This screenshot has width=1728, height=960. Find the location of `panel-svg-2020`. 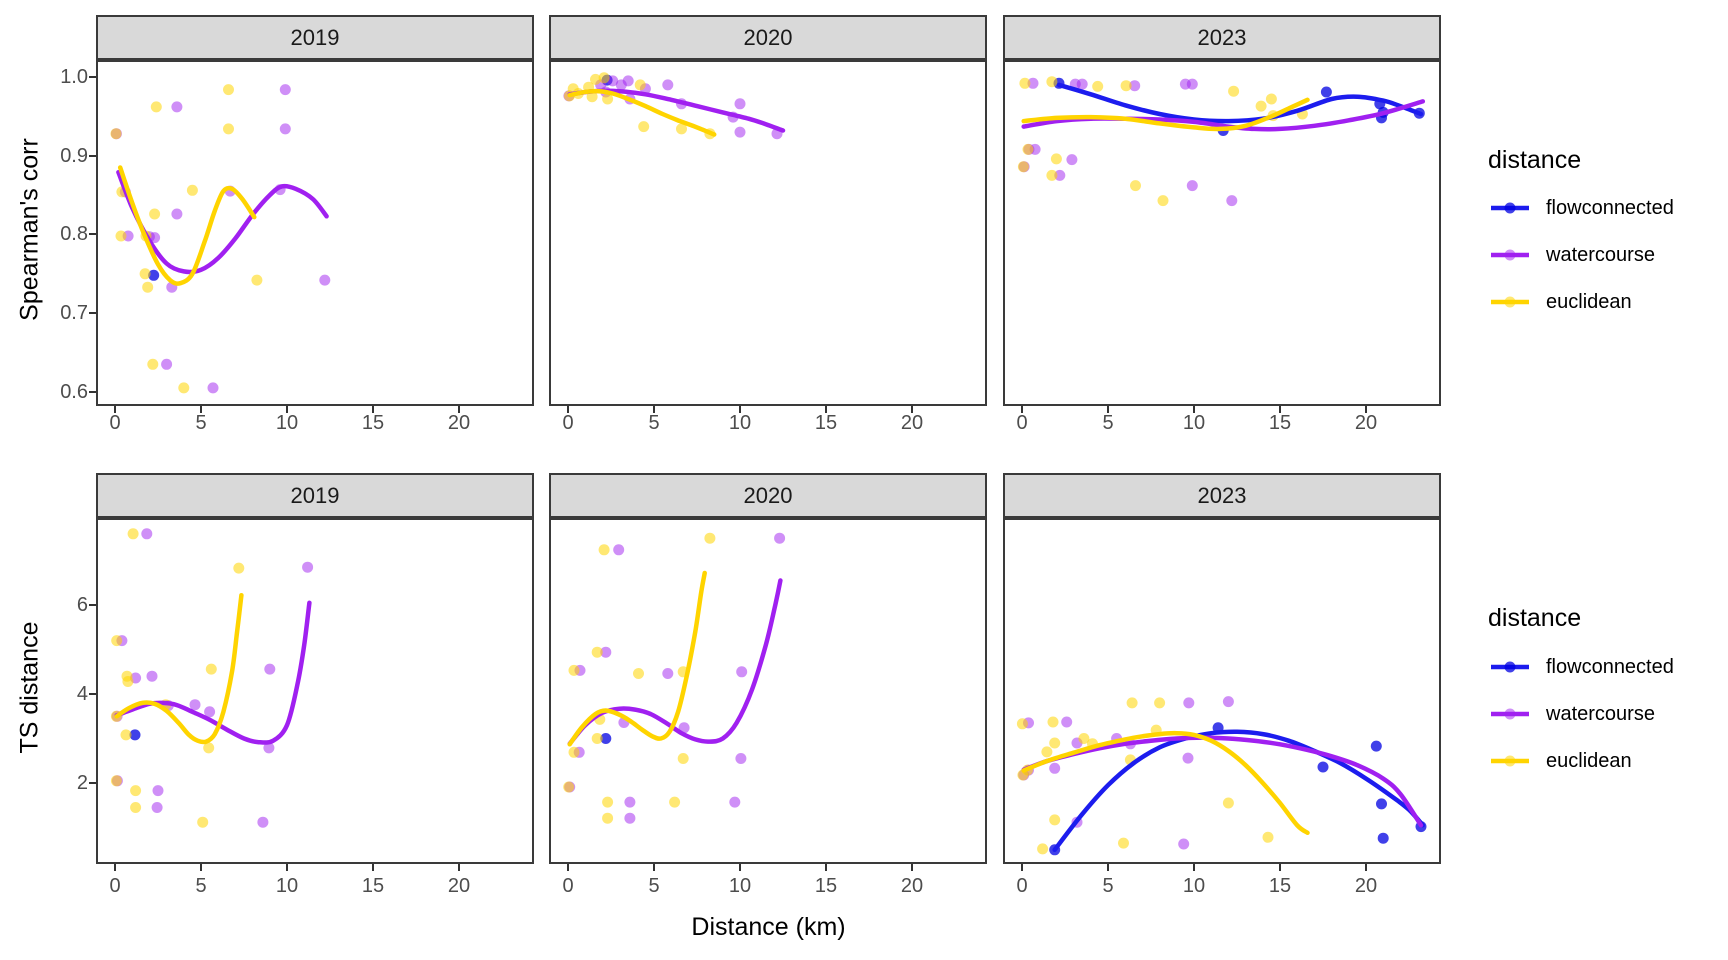

panel-svg-2020 is located at coordinates (768, 233).